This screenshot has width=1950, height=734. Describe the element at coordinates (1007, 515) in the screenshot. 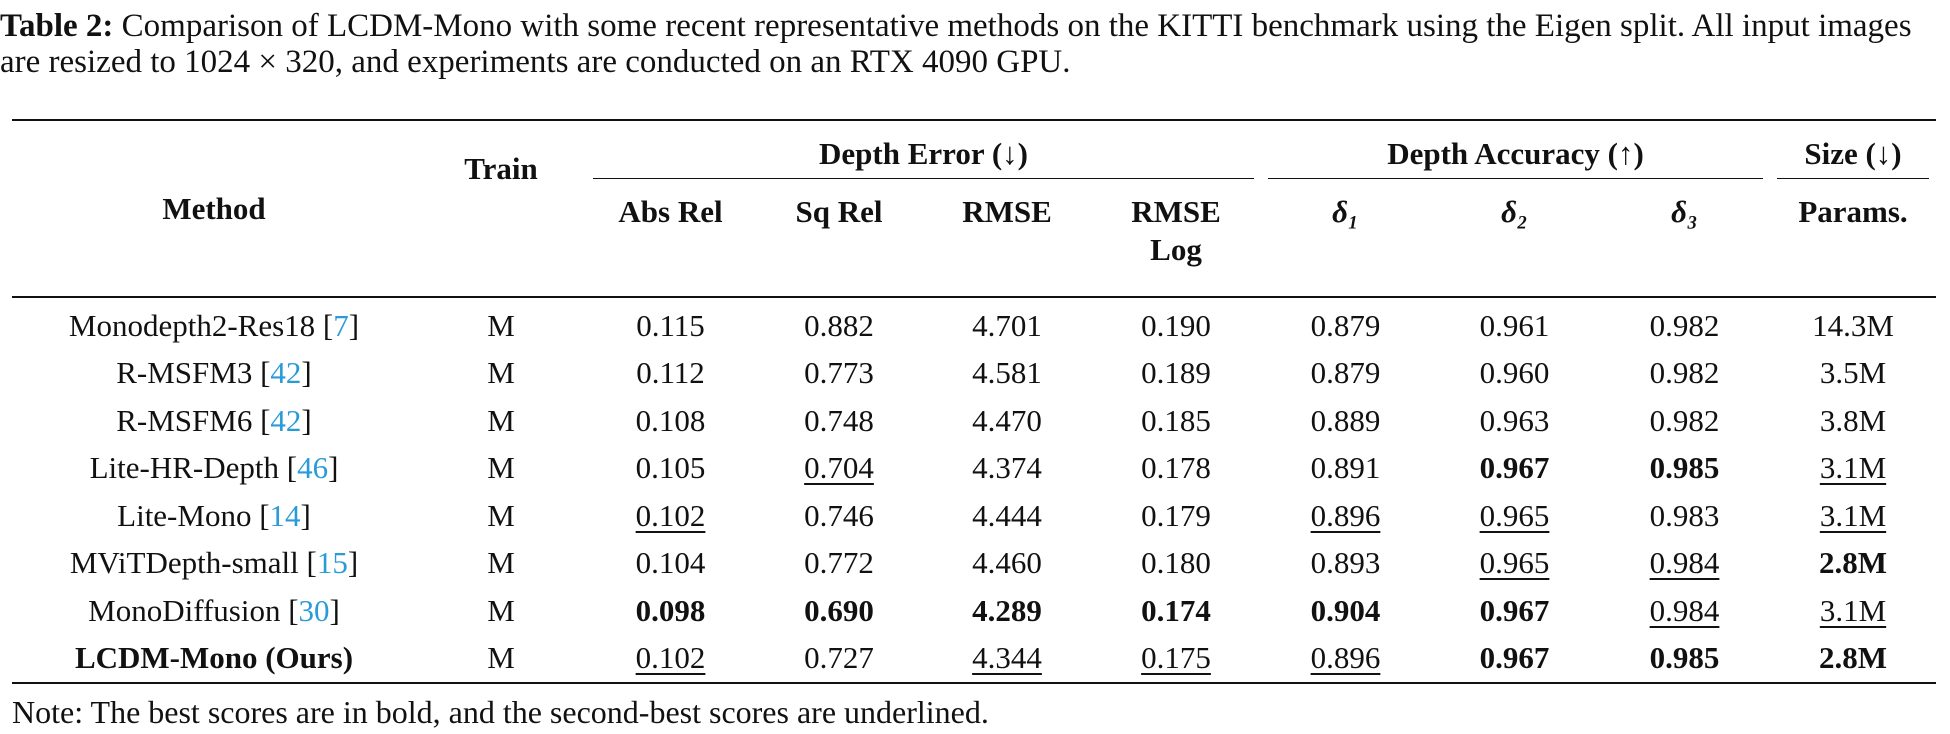

I see `cell-value: 4.444` at that location.